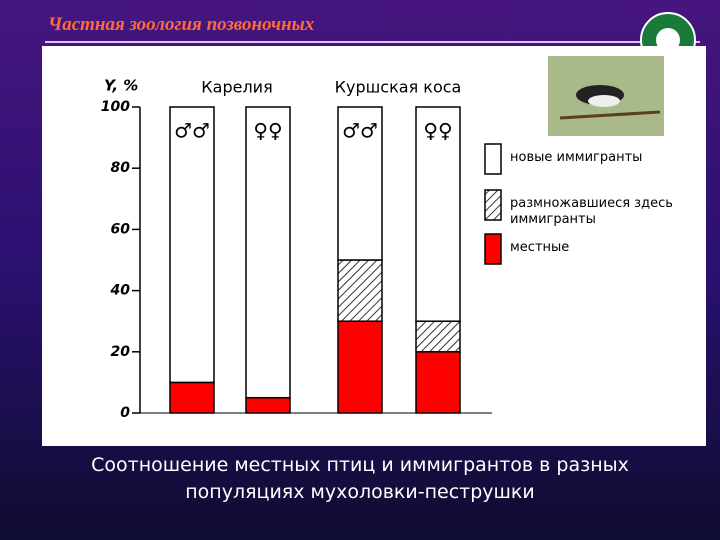 This screenshot has height=540, width=720. I want to click on y-tick-label: 80, so click(121, 168).